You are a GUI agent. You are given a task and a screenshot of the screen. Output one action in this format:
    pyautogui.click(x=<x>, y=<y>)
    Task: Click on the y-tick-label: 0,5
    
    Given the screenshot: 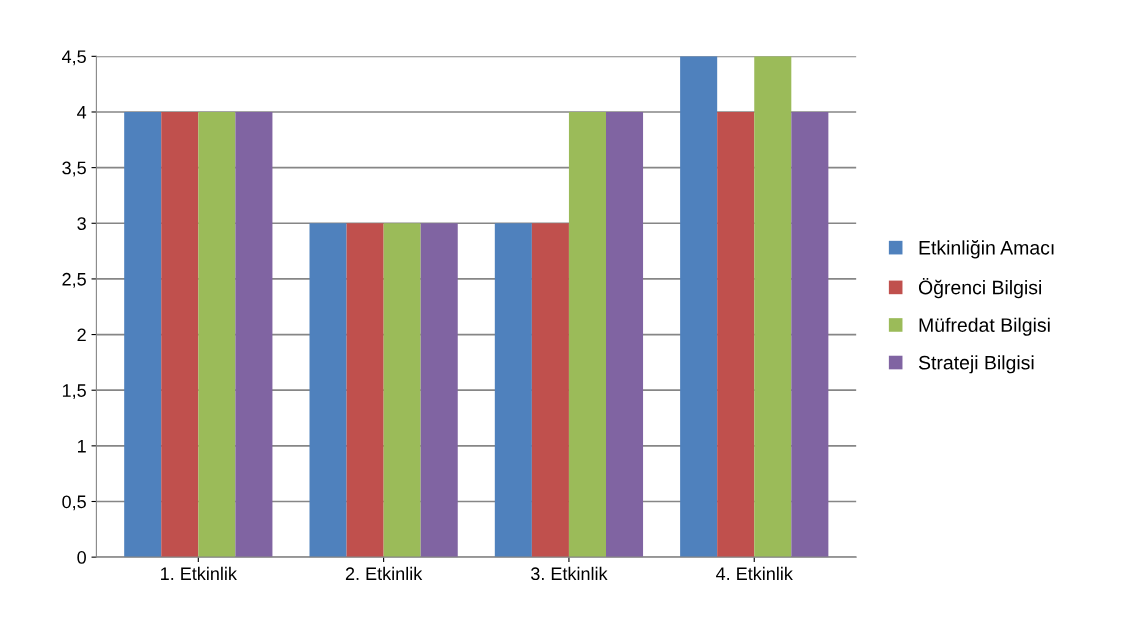 What is the action you would take?
    pyautogui.click(x=74, y=503)
    